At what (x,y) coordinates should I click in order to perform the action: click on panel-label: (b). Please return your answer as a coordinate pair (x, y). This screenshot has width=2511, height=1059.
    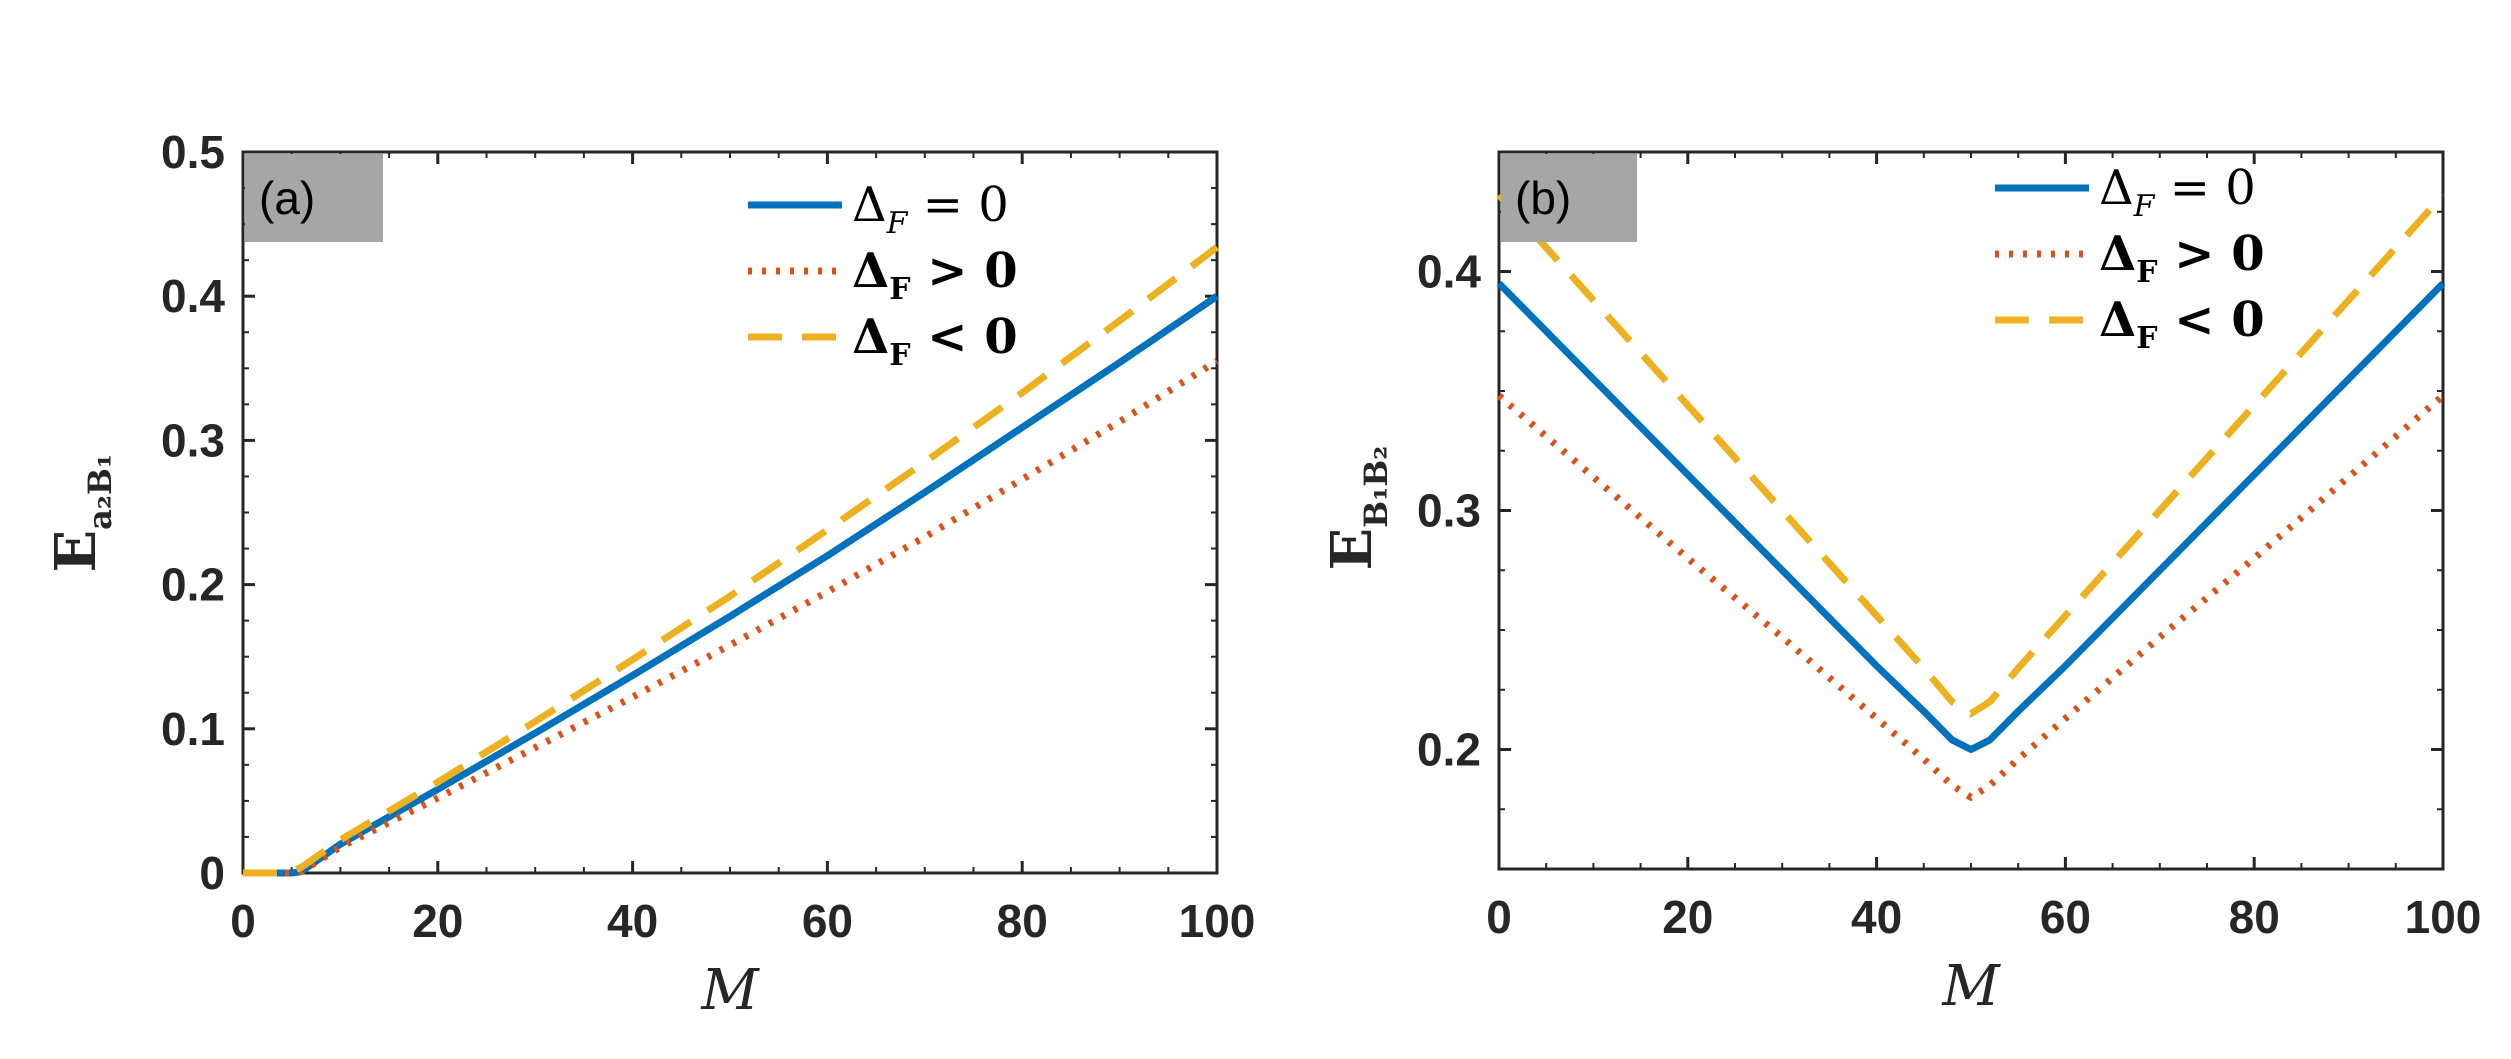
    Looking at the image, I should click on (1543, 198).